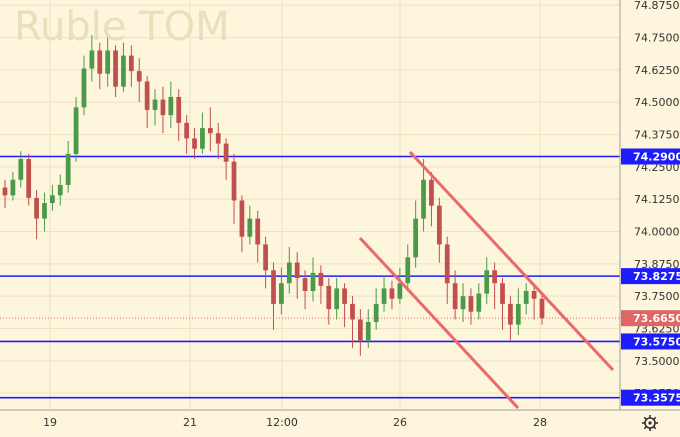 The height and width of the screenshot is (437, 680). What do you see at coordinates (657, 264) in the screenshot?
I see `y-tick-label: 73.8750` at bounding box center [657, 264].